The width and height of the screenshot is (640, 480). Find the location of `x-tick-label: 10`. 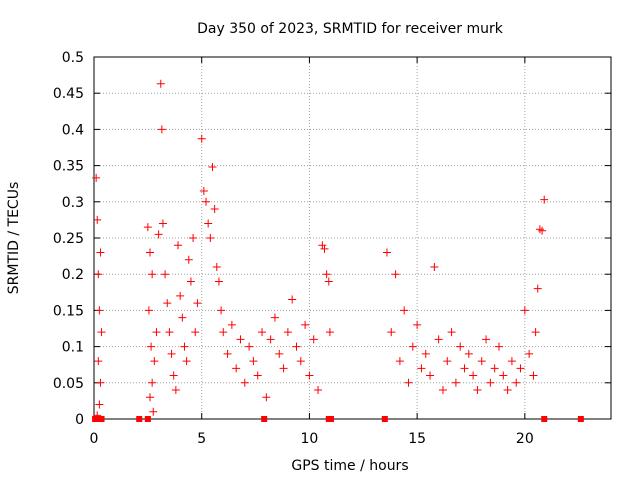

x-tick-label: 10 is located at coordinates (310, 439).